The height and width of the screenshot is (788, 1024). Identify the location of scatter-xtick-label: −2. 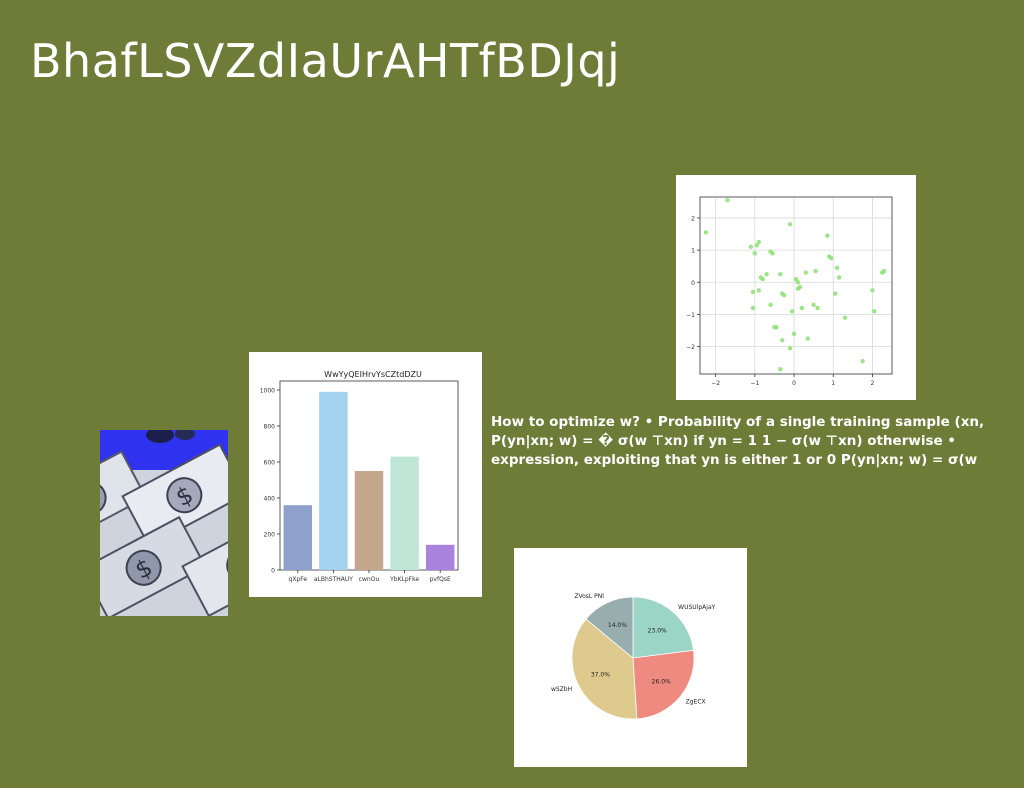
(715, 383).